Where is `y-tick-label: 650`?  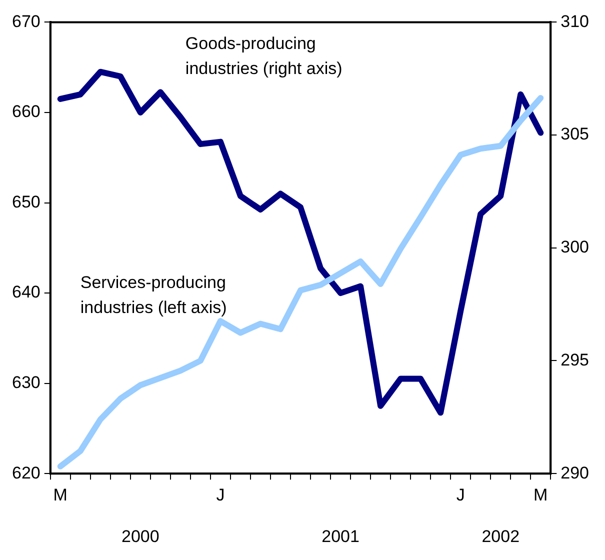
y-tick-label: 650 is located at coordinates (26, 202).